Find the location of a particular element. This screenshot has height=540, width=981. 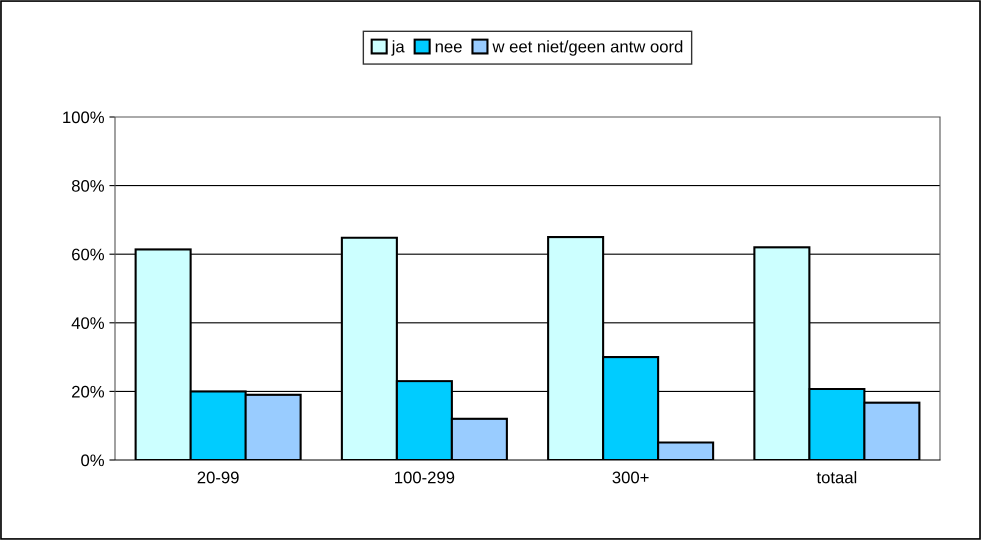

y-tick-label: 0% is located at coordinates (92, 460).